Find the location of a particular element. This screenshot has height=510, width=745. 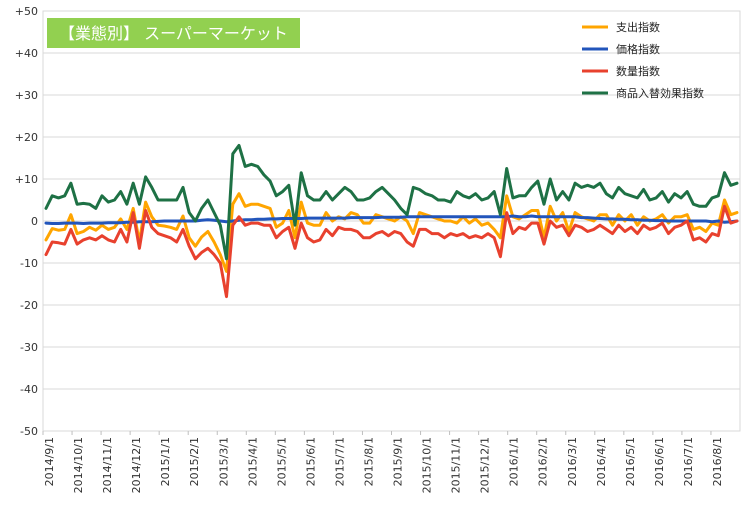

y-tick-label: +10 is located at coordinates (26, 179).